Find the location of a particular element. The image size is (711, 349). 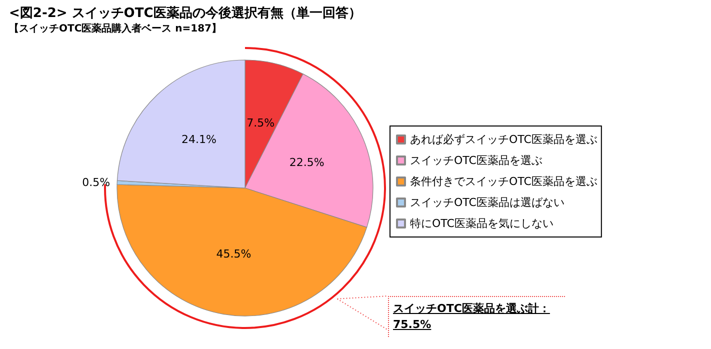

legend-label: あれば必ずスイッチOTC医薬品を選ぶ is located at coordinates (504, 139).